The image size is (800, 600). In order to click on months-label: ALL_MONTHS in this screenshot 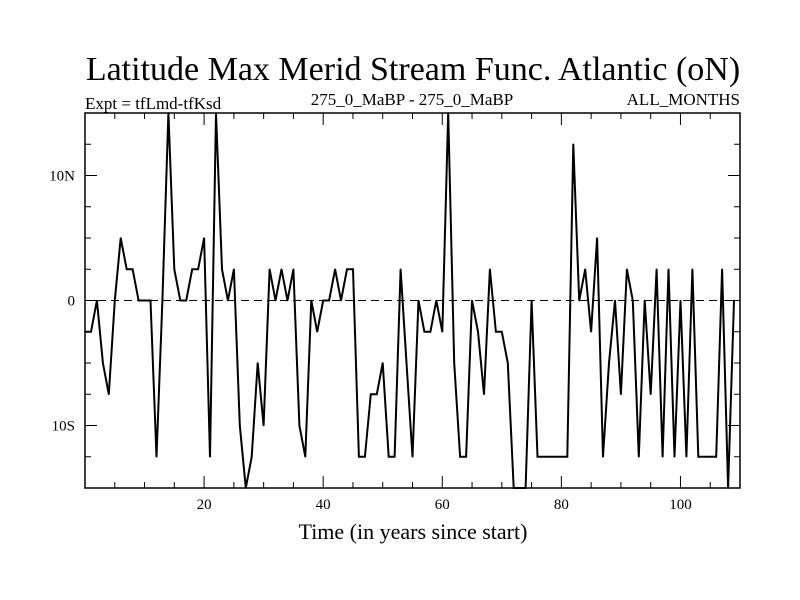, I will do `click(683, 99)`.